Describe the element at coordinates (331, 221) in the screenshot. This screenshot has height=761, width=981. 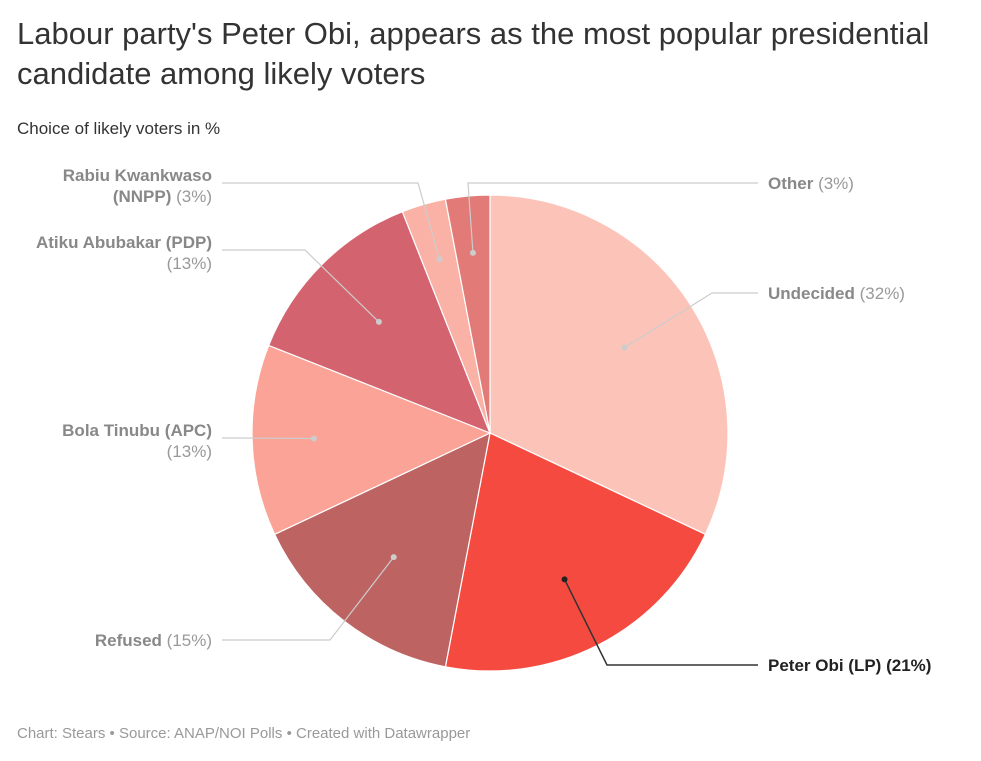
I see `leader-line-rabiu-kwankwaso-nnpp` at that location.